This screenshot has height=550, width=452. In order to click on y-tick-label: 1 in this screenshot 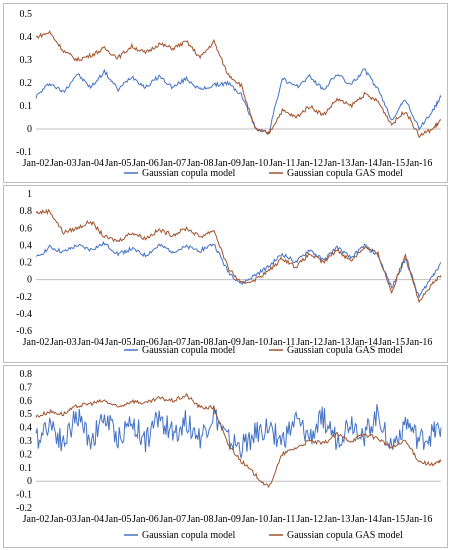, I will do `click(29, 194)`.